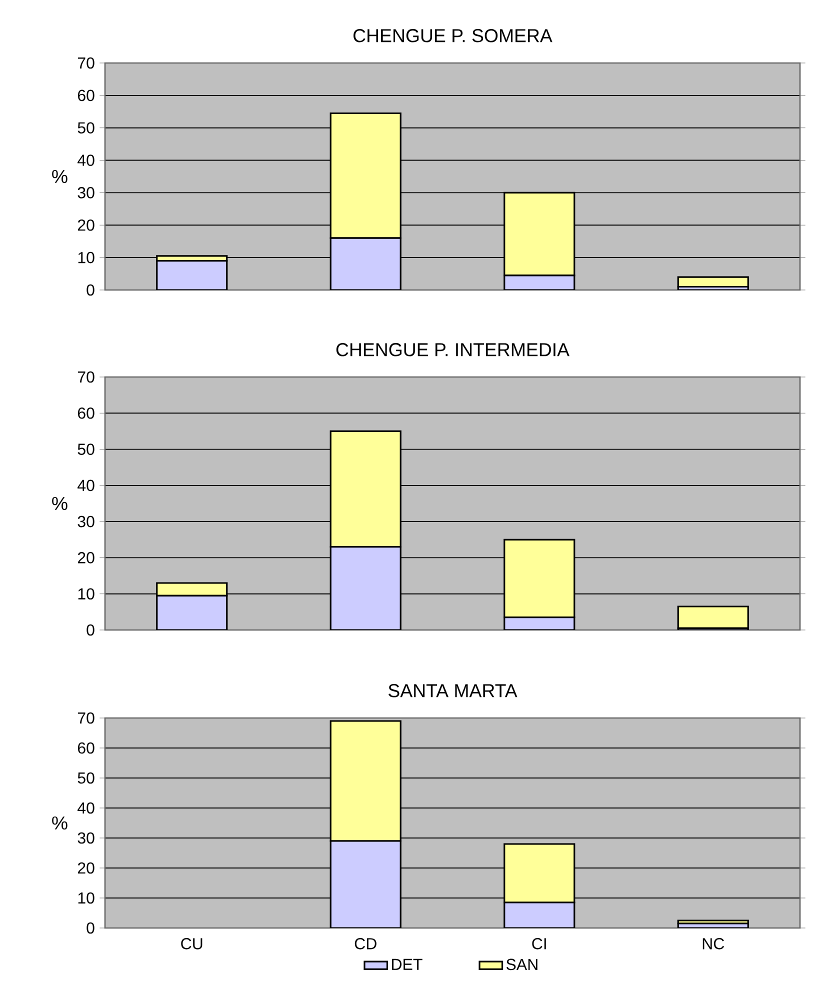 The image size is (829, 987). I want to click on x-tick-label: CU, so click(191, 944).